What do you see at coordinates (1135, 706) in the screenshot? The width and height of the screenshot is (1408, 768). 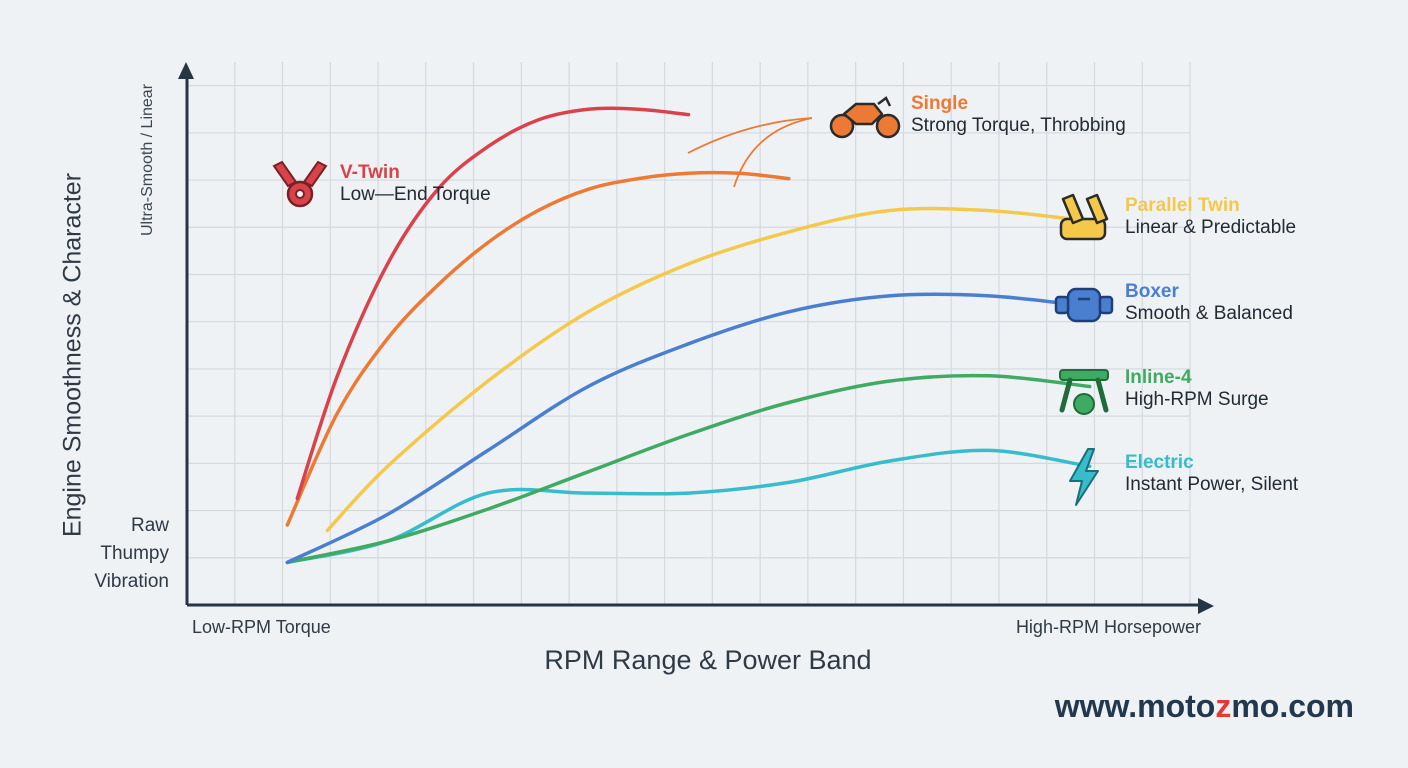 I see `watermark-prefix: www.moto` at bounding box center [1135, 706].